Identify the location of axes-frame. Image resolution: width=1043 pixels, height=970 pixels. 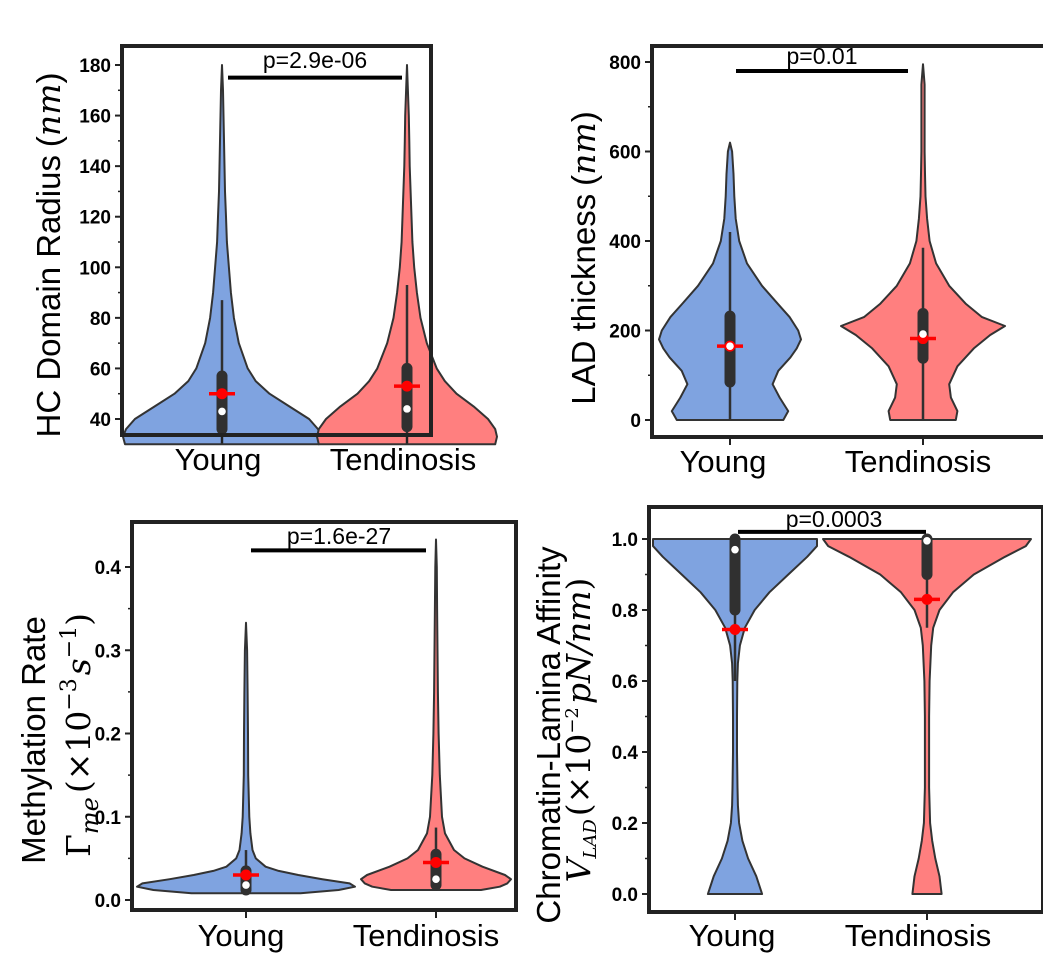
(276, 240).